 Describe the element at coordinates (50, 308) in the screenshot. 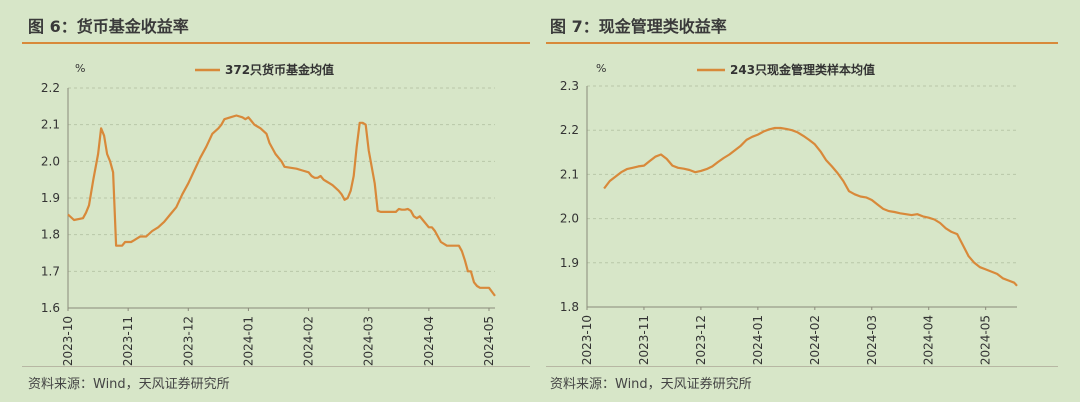

I see `left-y-tick-label: 1.6` at that location.